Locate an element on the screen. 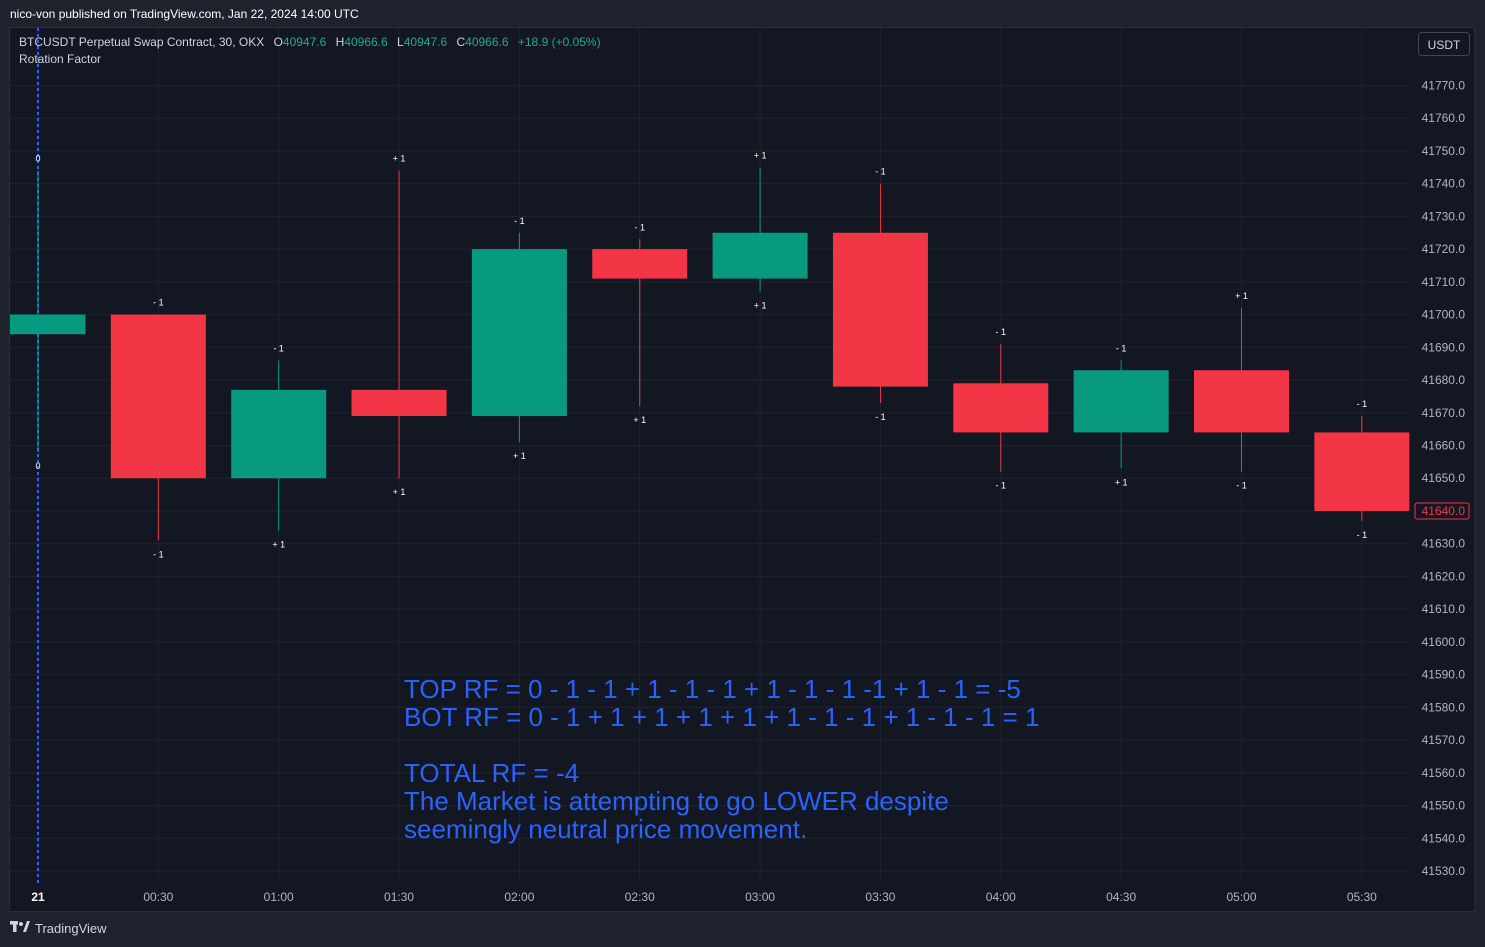  high-value: 40966.6 is located at coordinates (366, 42).